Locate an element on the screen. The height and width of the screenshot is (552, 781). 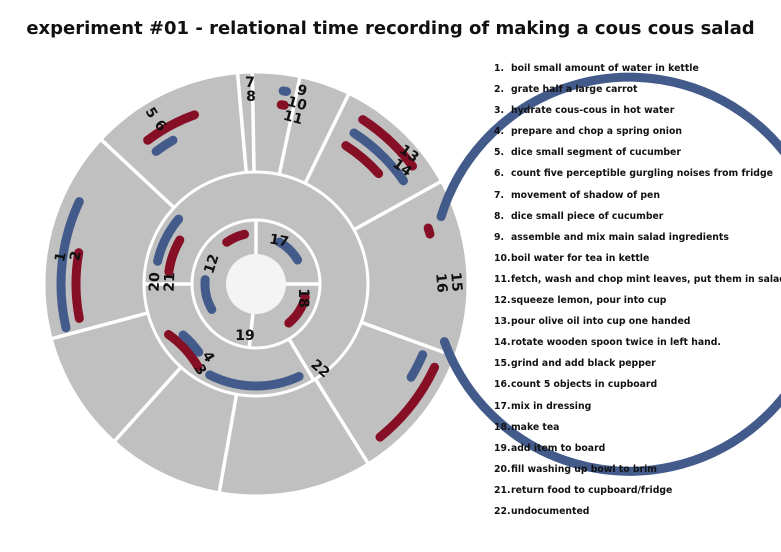
task-label-16: 16 is located at coordinates (441, 283).